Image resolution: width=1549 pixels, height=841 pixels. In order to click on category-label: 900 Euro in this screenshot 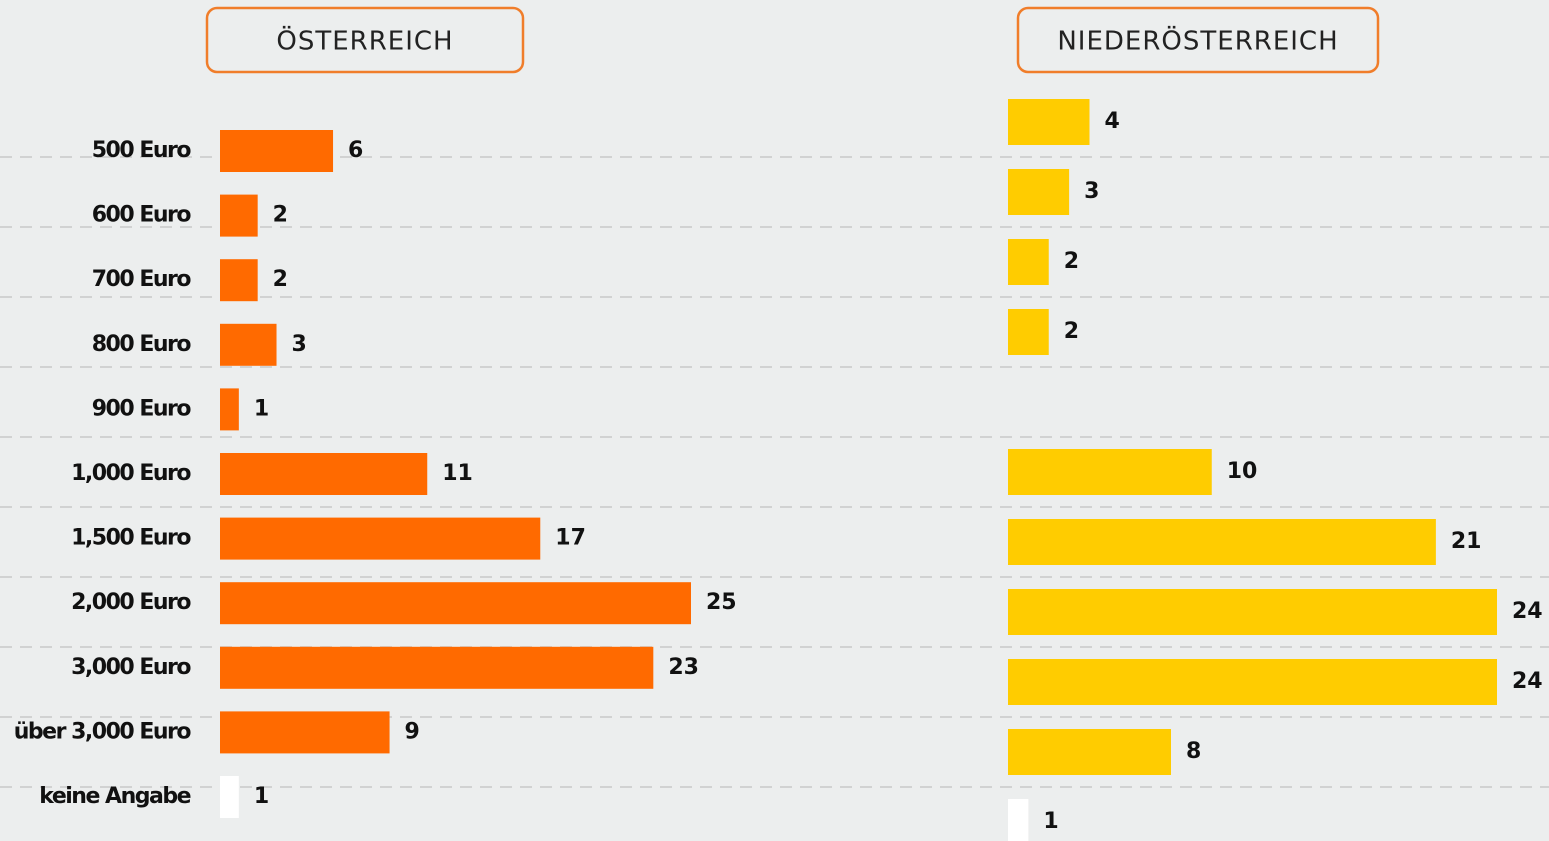, I will do `click(142, 408)`.